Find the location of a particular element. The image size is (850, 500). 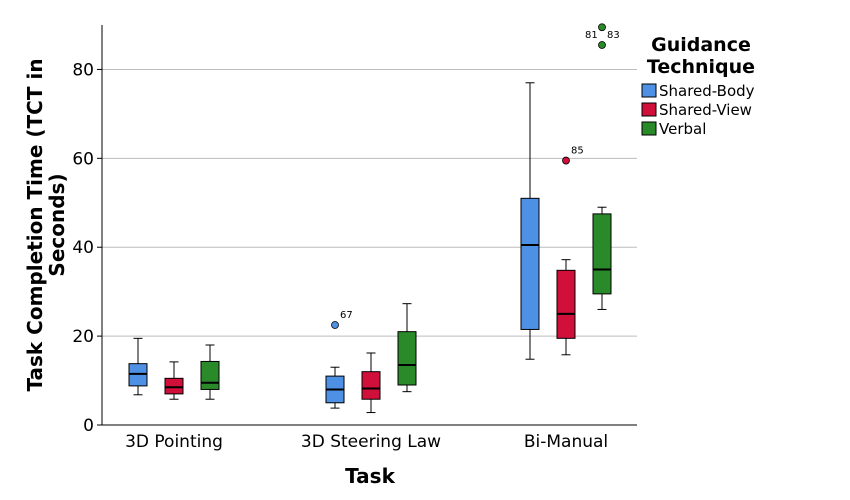

legend-label: Shared-View is located at coordinates (705, 110).